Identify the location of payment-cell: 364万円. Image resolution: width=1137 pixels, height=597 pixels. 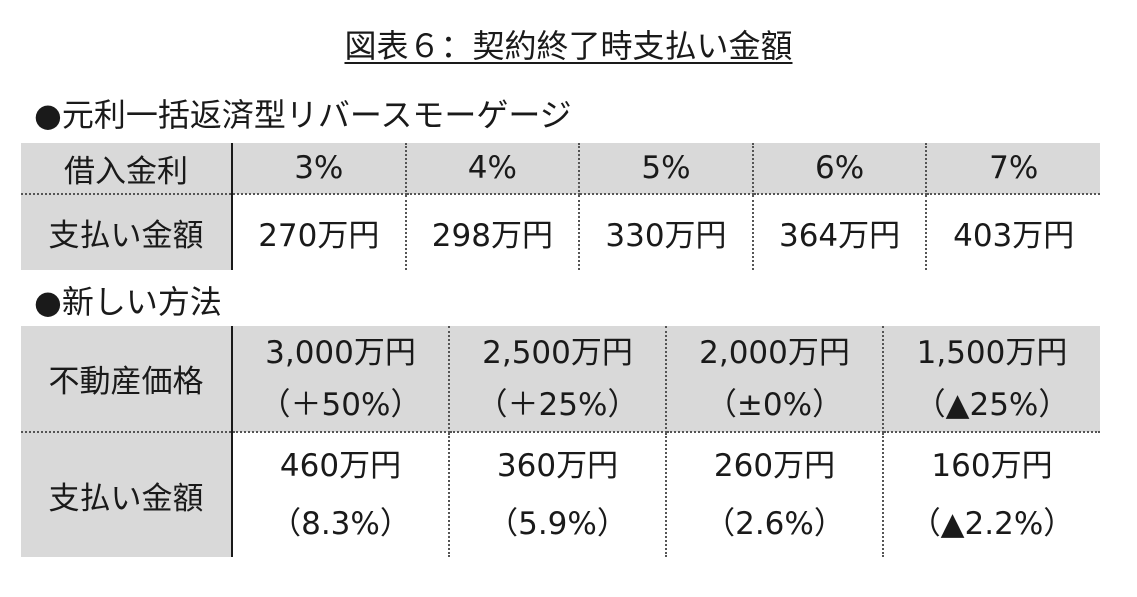
(840, 232).